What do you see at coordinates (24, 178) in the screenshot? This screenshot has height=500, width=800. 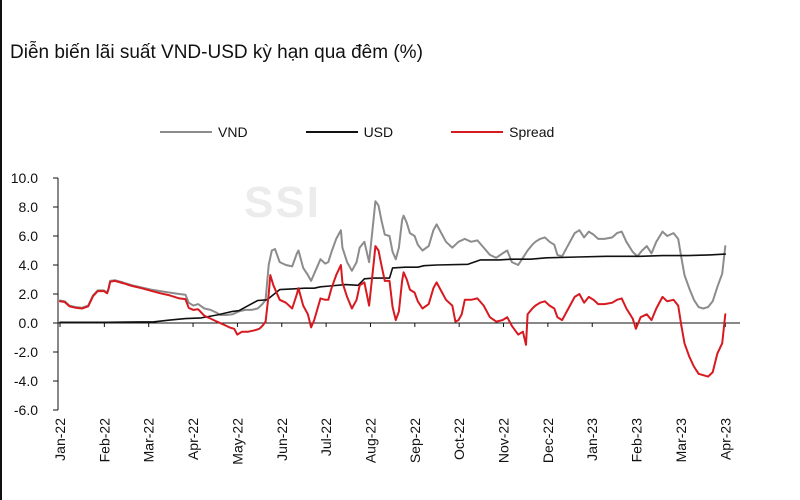 I see `y-tick-label: 10.0` at bounding box center [24, 178].